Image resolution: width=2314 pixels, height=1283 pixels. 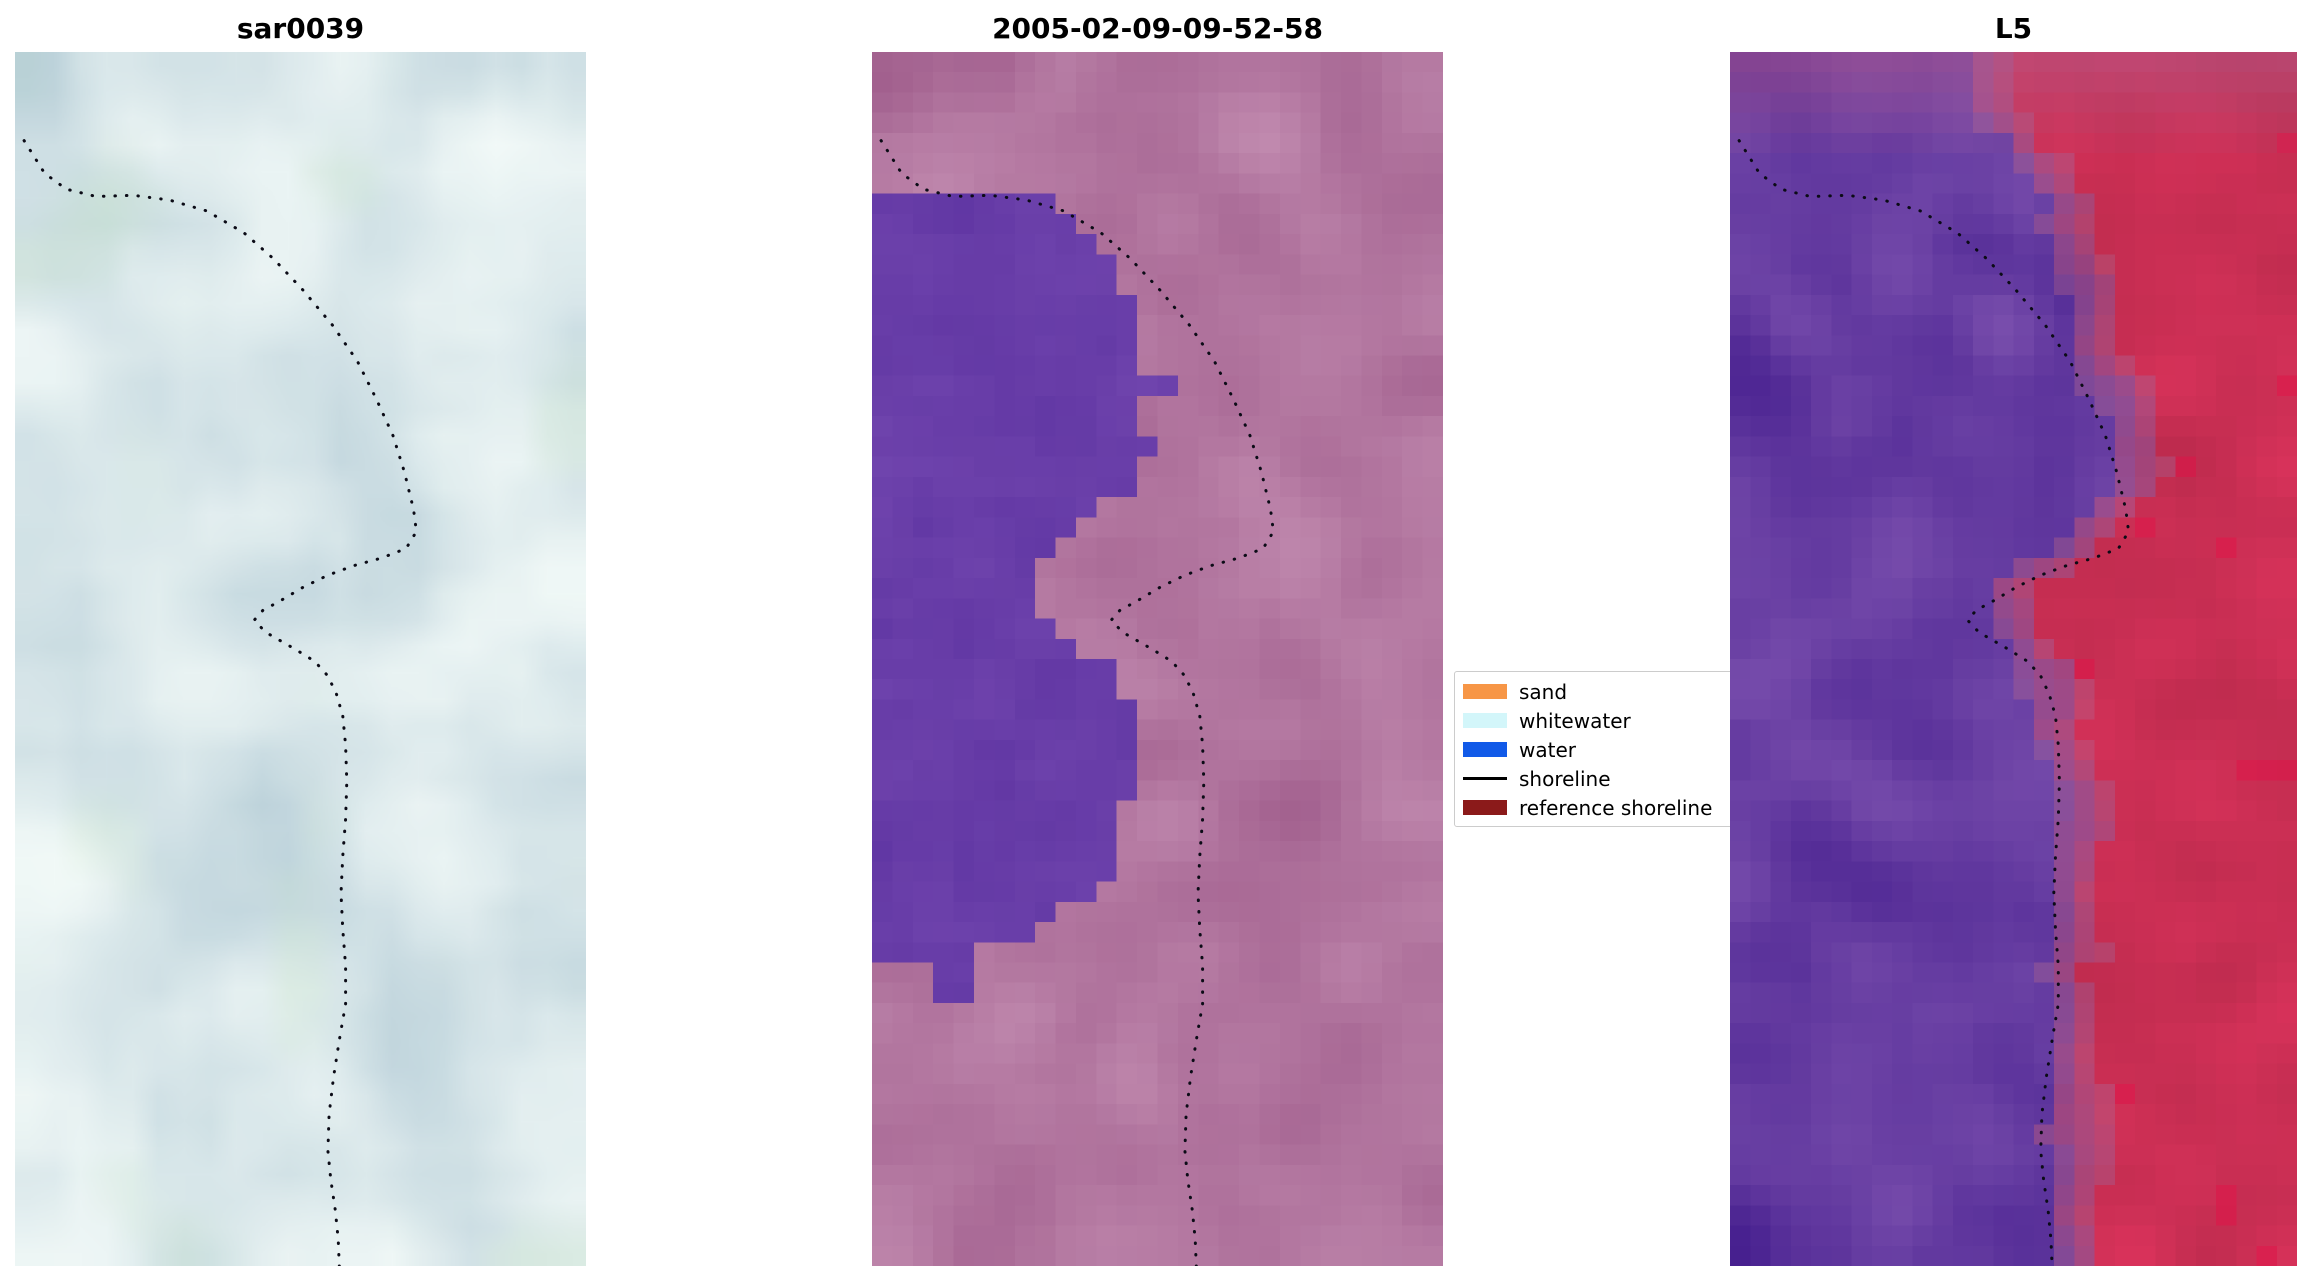 What do you see at coordinates (1157, 28) in the screenshot?
I see `panel-title-date: 2005-02-09-09-52-58` at bounding box center [1157, 28].